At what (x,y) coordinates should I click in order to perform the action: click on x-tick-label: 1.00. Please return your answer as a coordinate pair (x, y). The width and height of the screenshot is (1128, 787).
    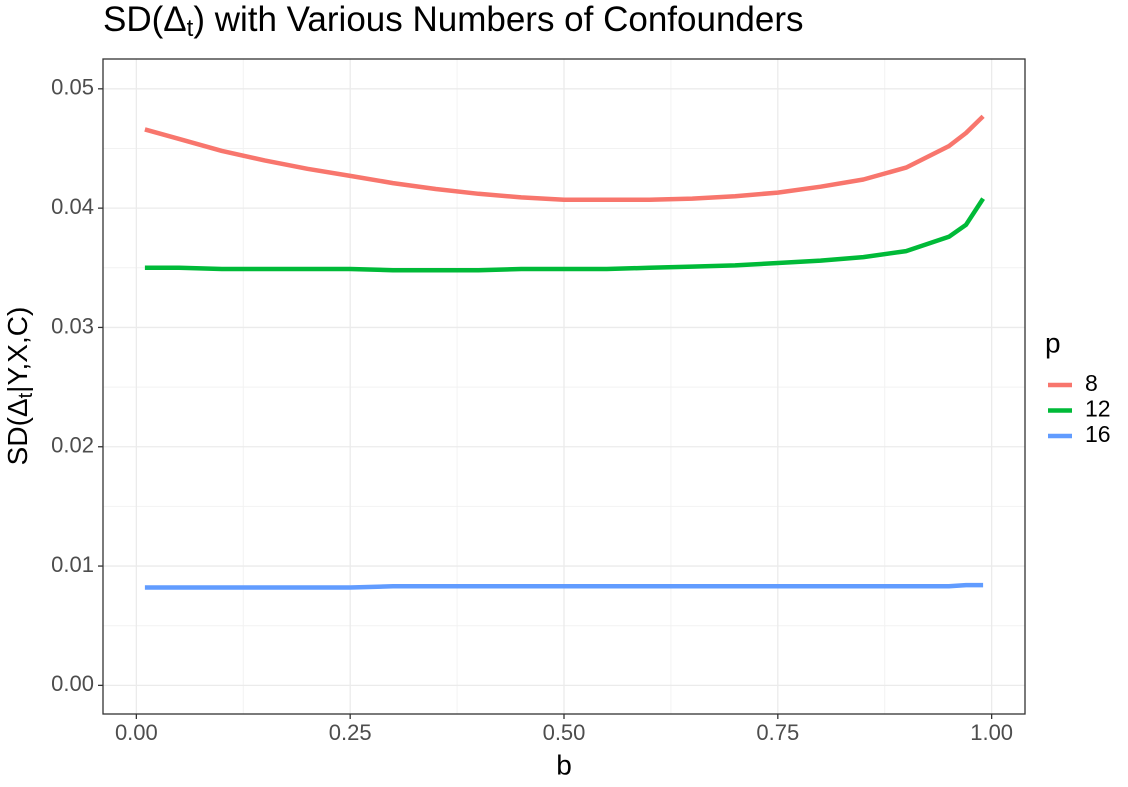
    Looking at the image, I should click on (991, 732).